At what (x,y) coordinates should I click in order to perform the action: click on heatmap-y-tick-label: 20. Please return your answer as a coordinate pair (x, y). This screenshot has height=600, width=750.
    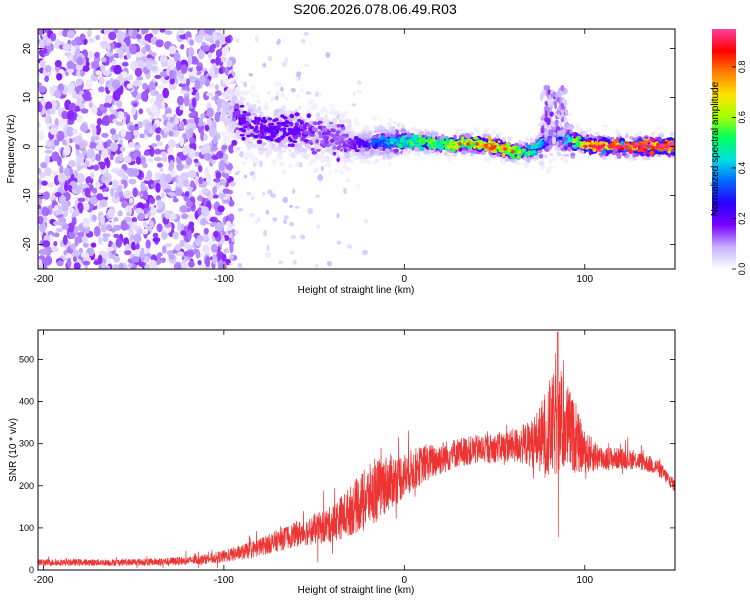
    Looking at the image, I should click on (27, 49).